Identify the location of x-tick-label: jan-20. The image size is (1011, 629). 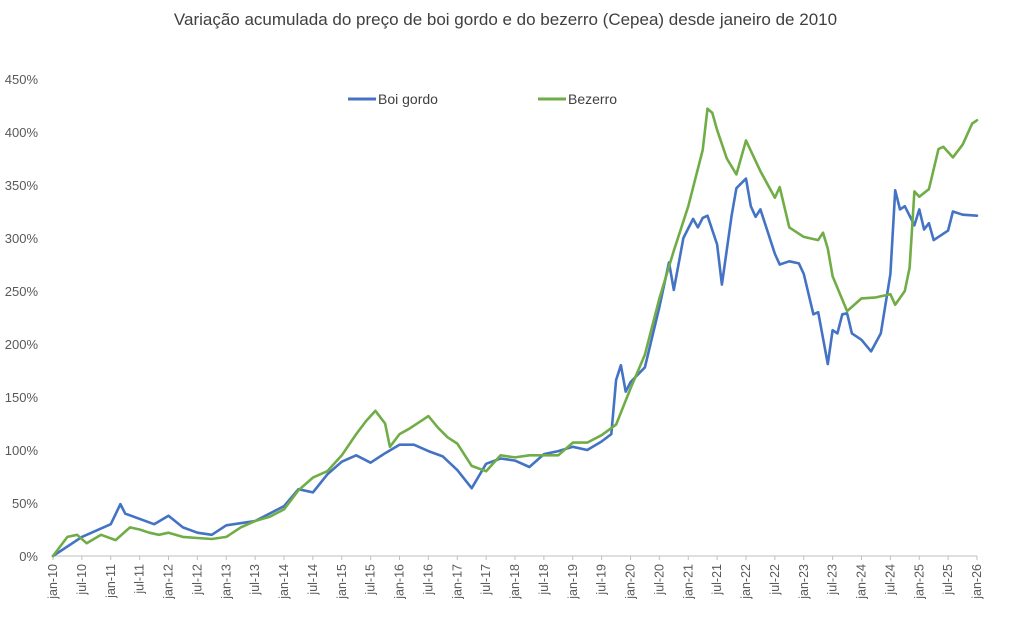
(631, 582).